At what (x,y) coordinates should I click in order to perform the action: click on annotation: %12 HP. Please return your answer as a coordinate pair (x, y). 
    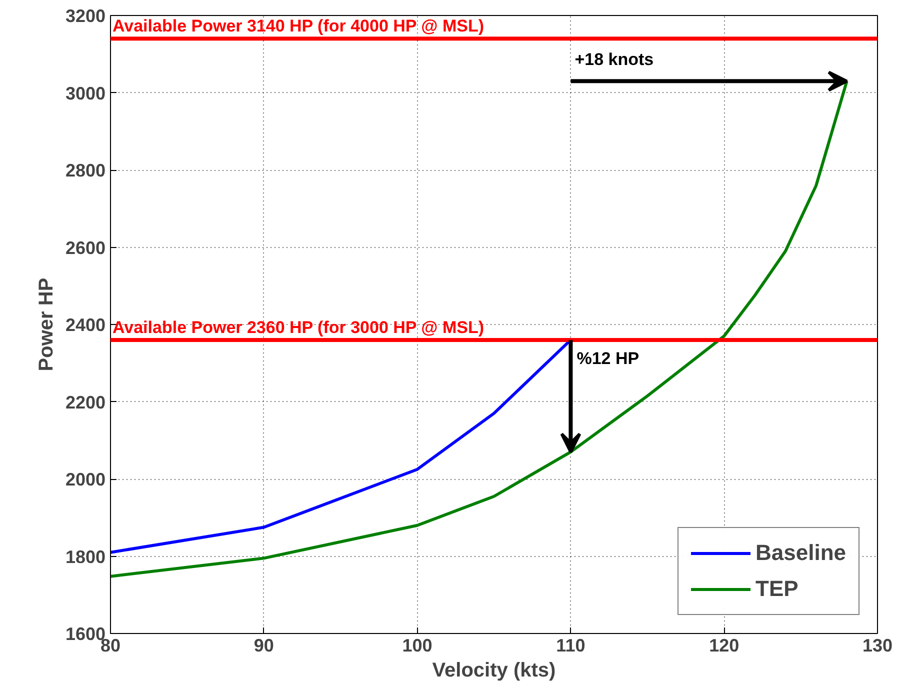
    Looking at the image, I should click on (608, 358).